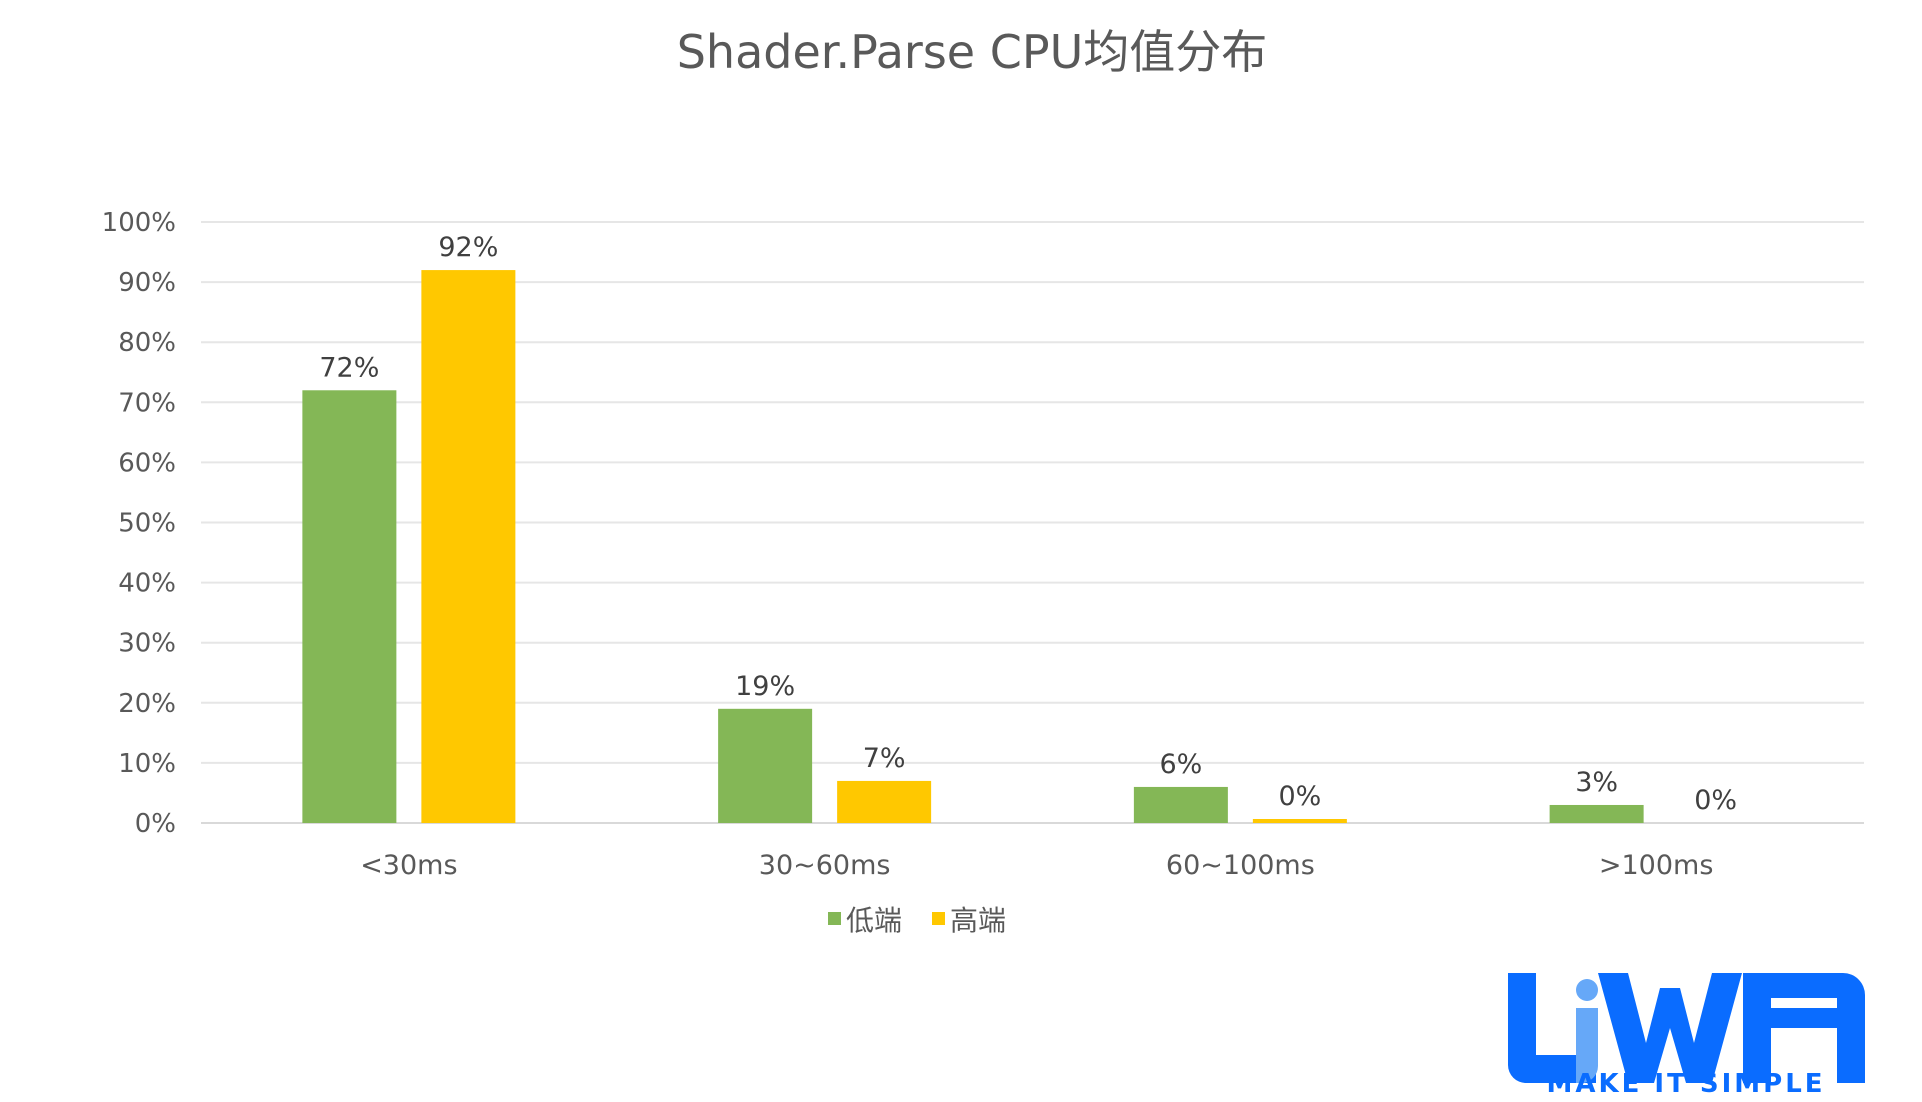 The width and height of the screenshot is (1922, 1102). Describe the element at coordinates (147, 704) in the screenshot. I see `y-tick-label: 20%` at that location.